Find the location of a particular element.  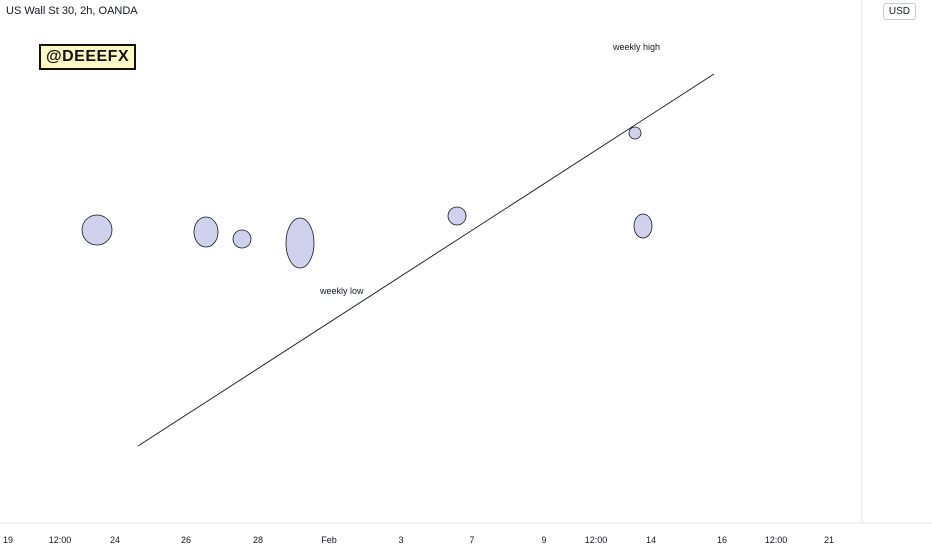

time-tick-label: 28 is located at coordinates (258, 540).